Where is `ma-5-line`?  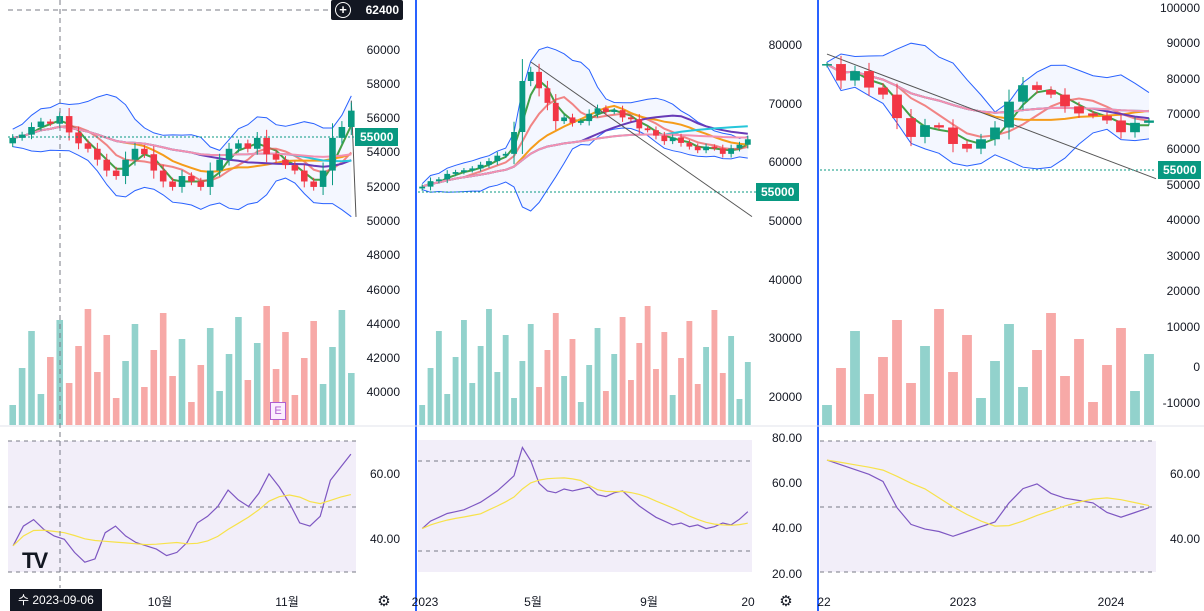
ma-5-line is located at coordinates (585, 133).